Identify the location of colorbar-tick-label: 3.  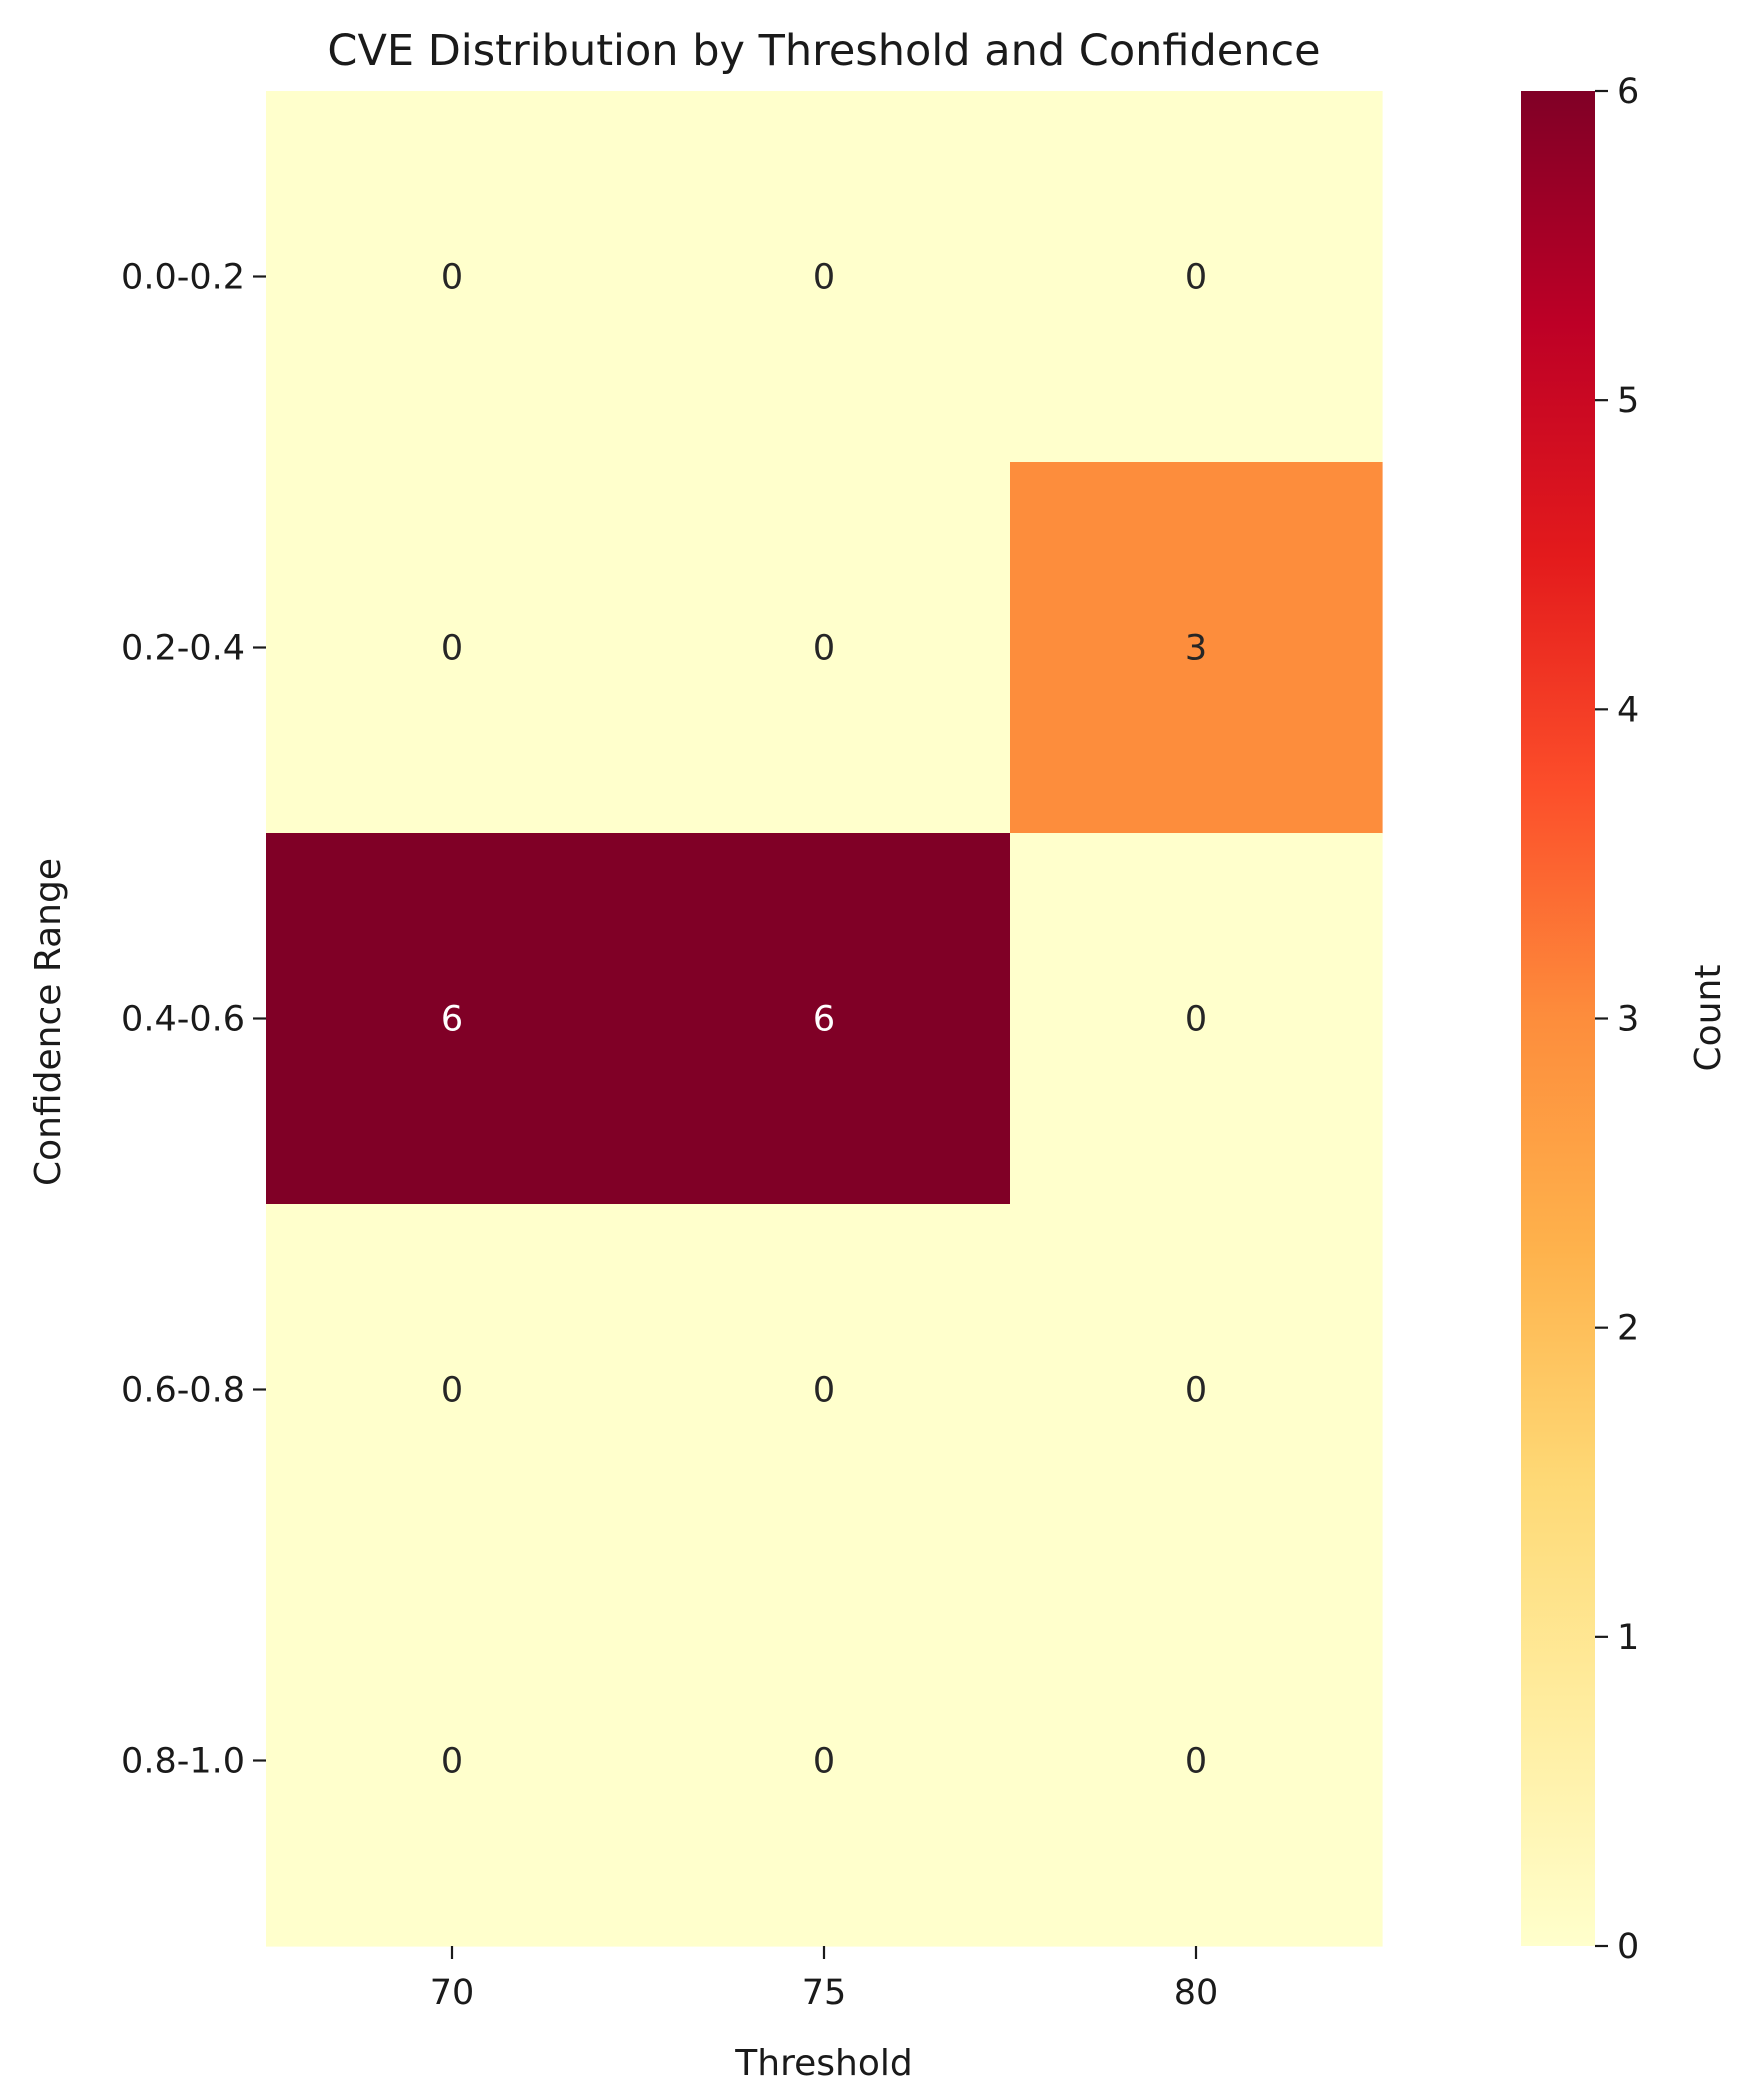
(1628, 1020).